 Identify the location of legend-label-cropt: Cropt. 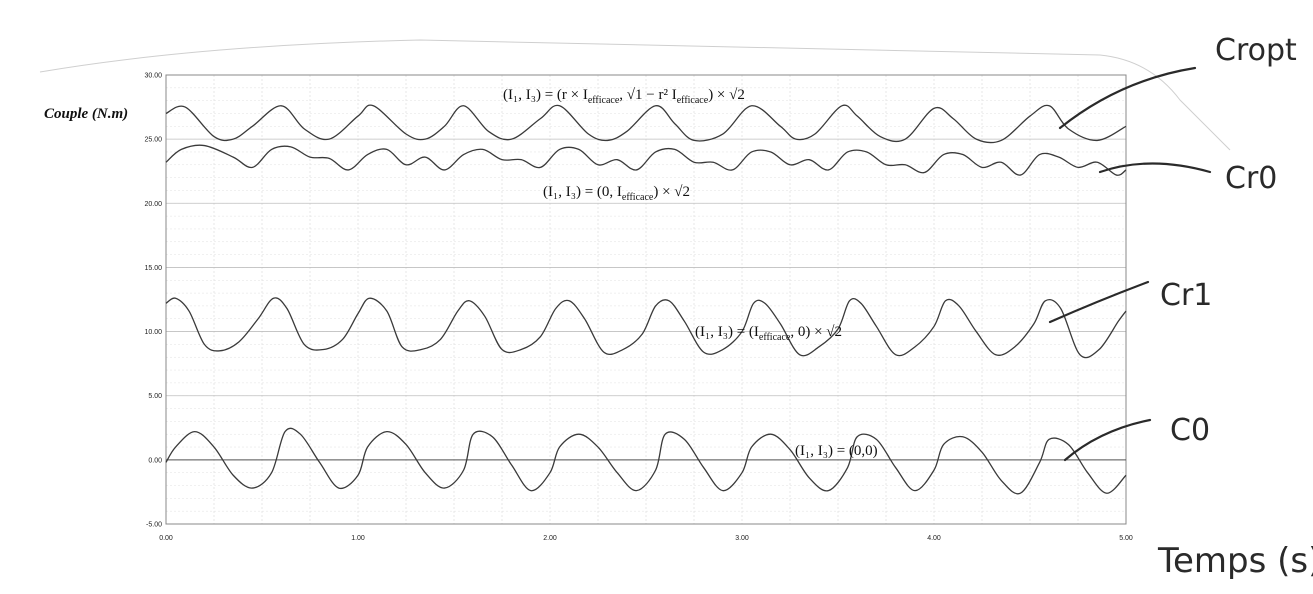
(1256, 50).